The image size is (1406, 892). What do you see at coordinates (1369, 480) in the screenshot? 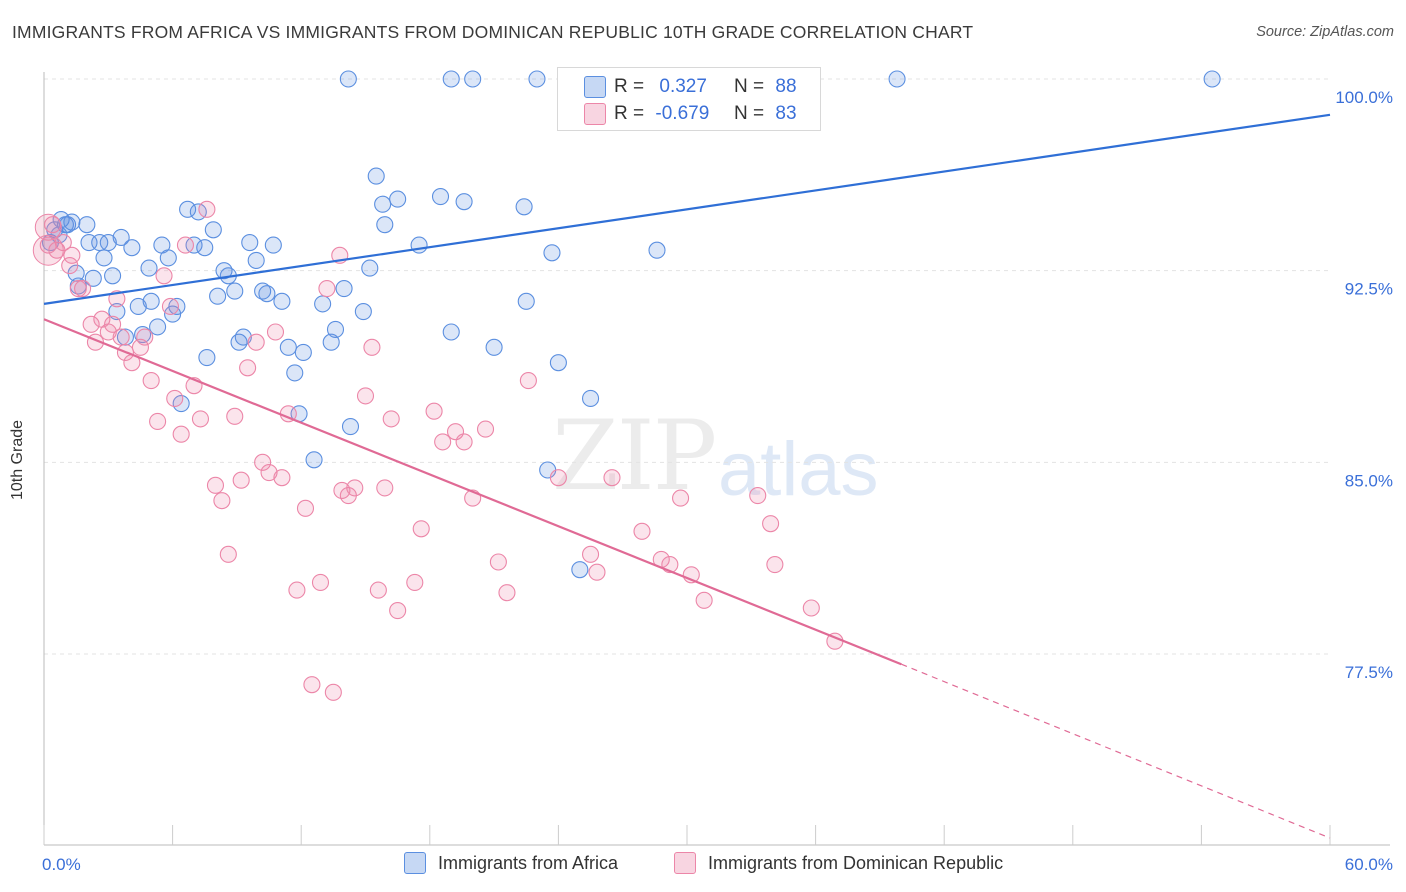
I see `y-tick-label: 85.0%` at bounding box center [1369, 480].